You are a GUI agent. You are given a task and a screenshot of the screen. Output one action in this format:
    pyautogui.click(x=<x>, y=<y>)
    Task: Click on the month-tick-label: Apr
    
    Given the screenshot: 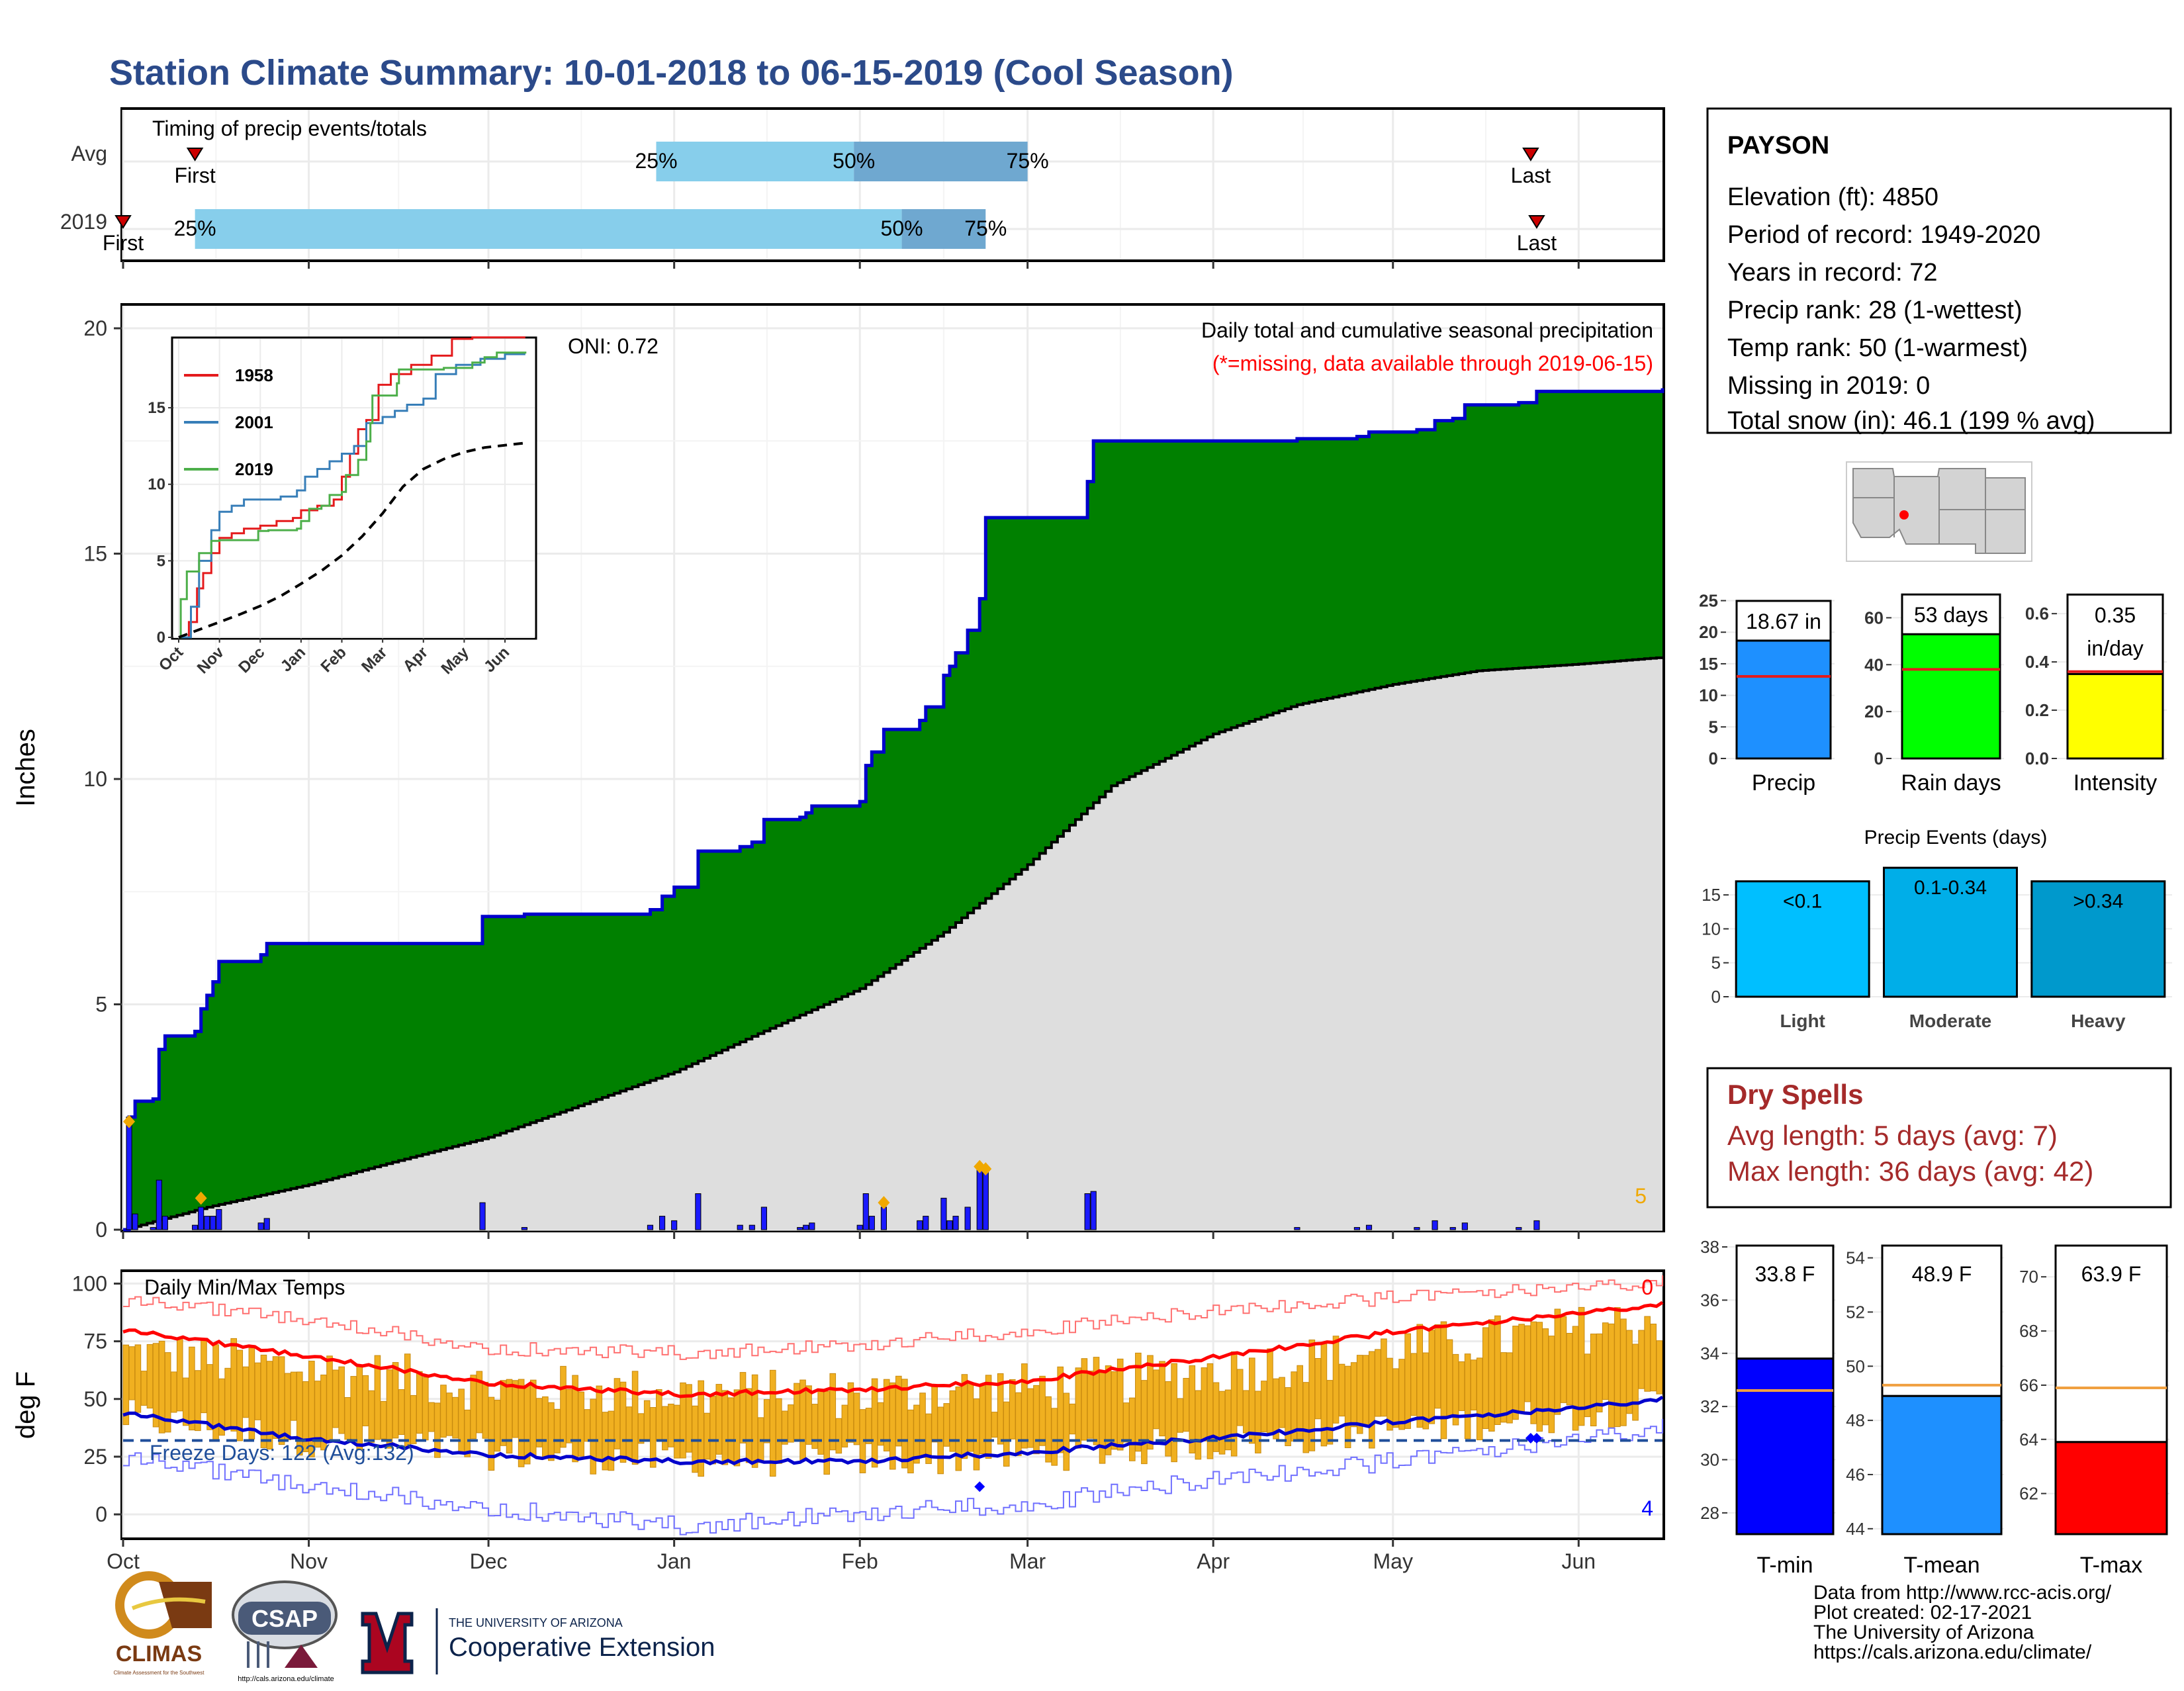 What is the action you would take?
    pyautogui.click(x=1213, y=1561)
    